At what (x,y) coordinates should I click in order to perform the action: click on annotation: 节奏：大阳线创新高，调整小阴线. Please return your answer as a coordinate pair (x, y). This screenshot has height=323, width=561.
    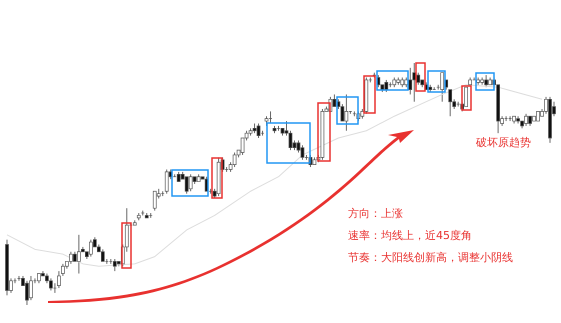
    Looking at the image, I should click on (430, 257).